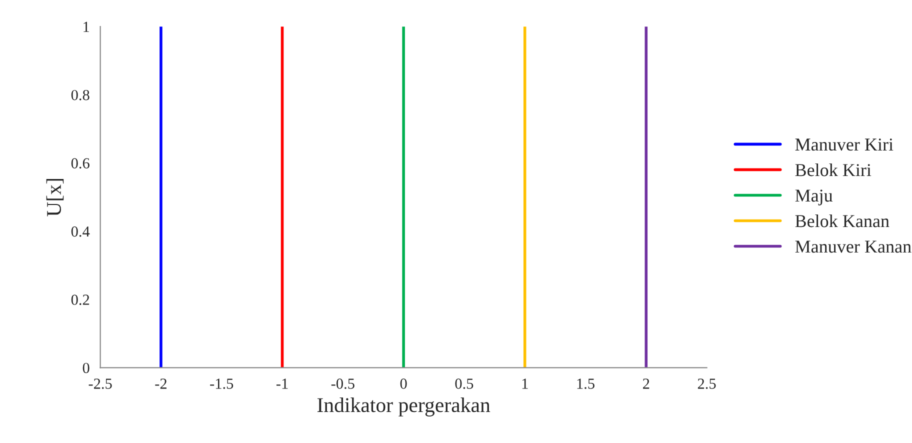 This screenshot has width=912, height=443. Describe the element at coordinates (525, 383) in the screenshot. I see `x-tick-label: 1` at that location.